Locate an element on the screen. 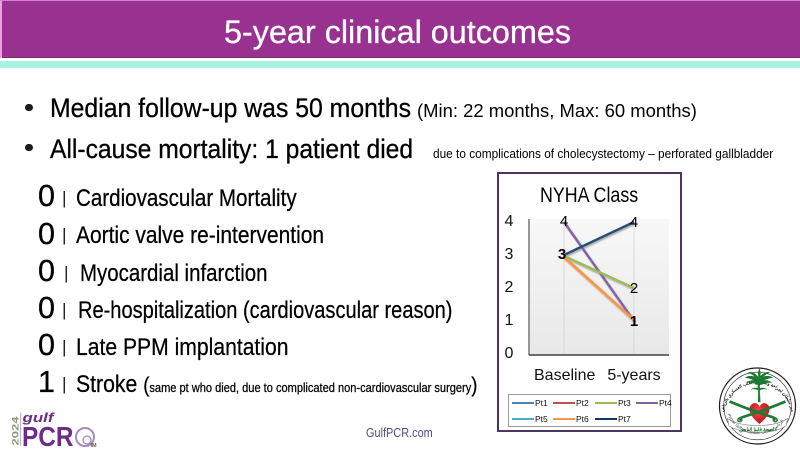 Image resolution: width=800 pixels, height=450 pixels. svg-text: PCR is located at coordinates (48, 435).